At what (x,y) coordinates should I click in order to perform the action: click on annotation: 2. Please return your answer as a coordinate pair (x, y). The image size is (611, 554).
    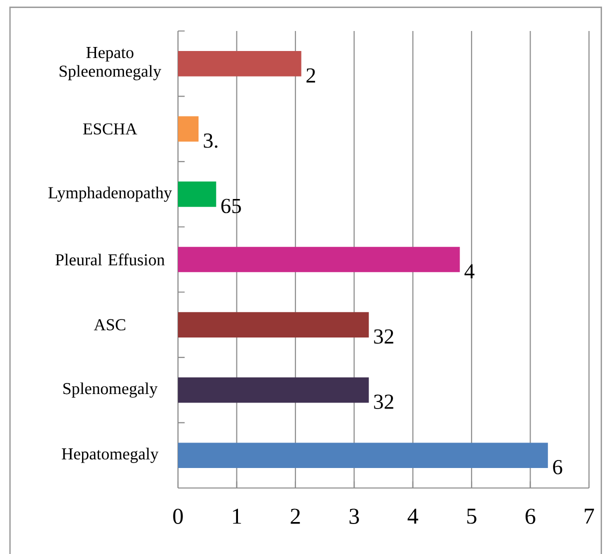
    Looking at the image, I should click on (311, 75).